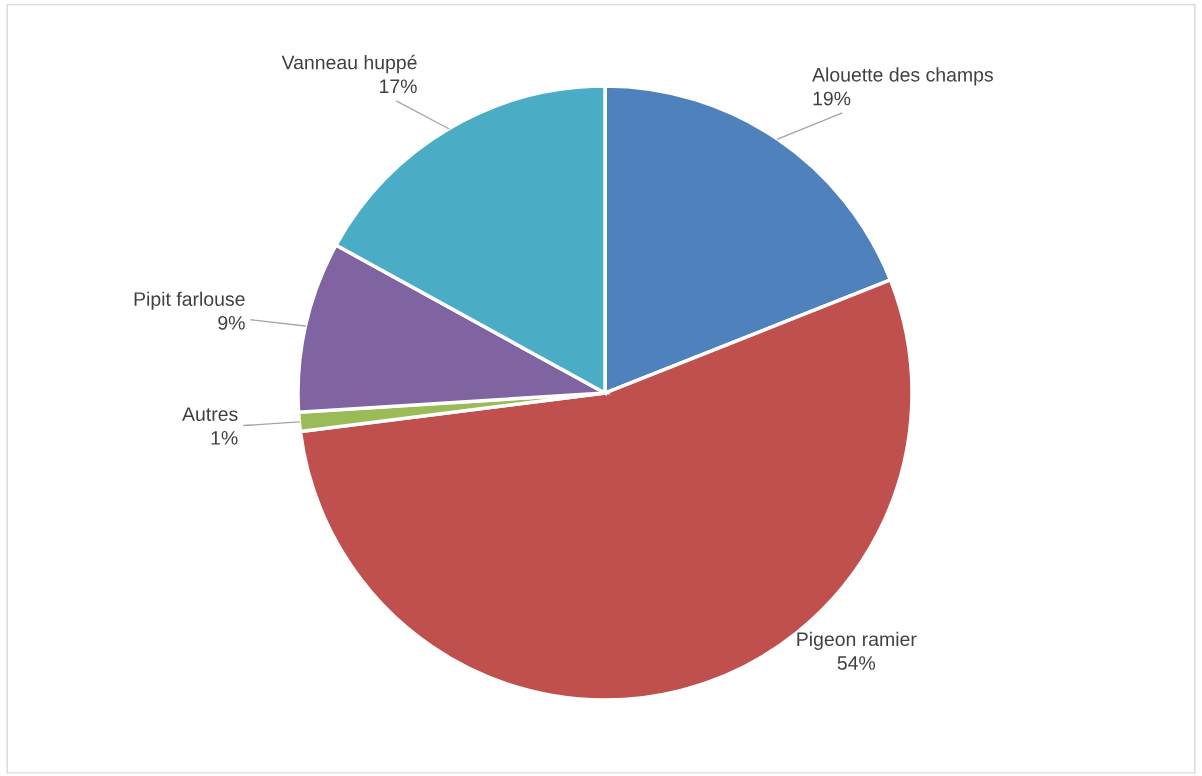  I want to click on data-label: 17%, so click(398, 86).